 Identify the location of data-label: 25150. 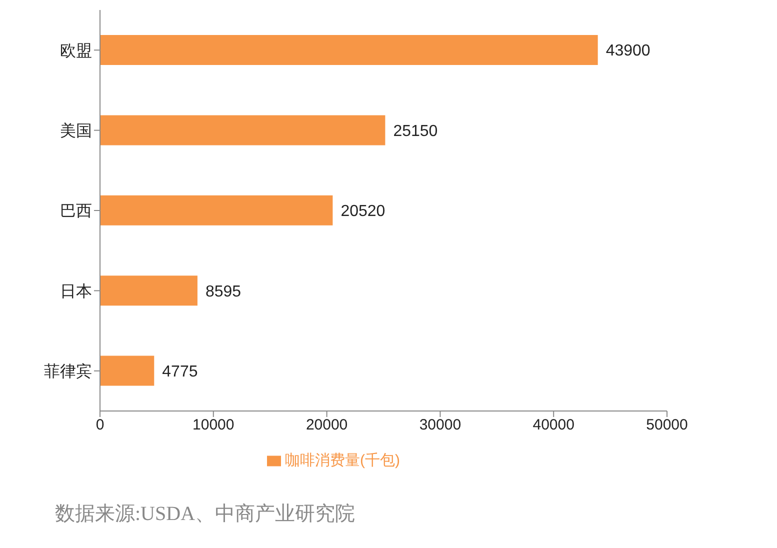
(415, 131).